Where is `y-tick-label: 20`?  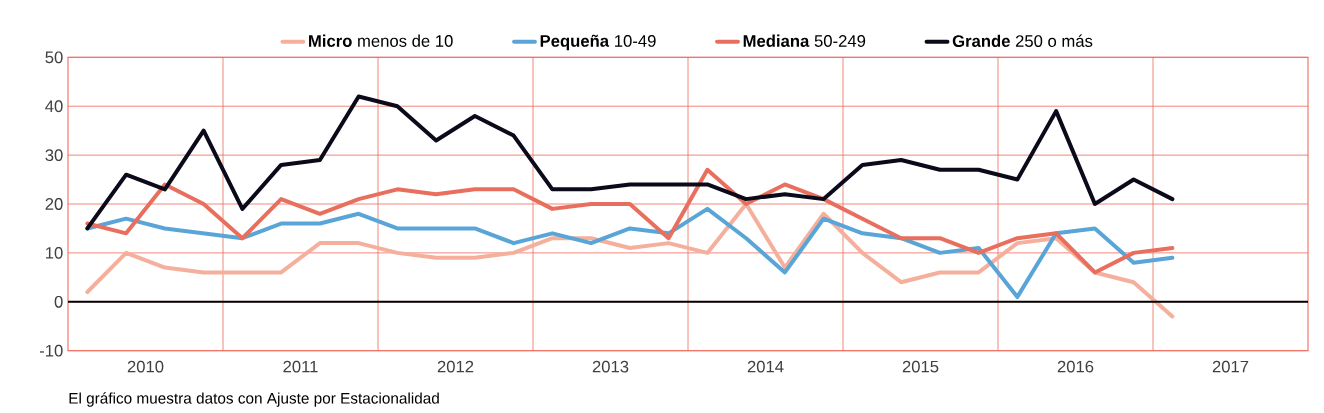
y-tick-label: 20 is located at coordinates (54, 203).